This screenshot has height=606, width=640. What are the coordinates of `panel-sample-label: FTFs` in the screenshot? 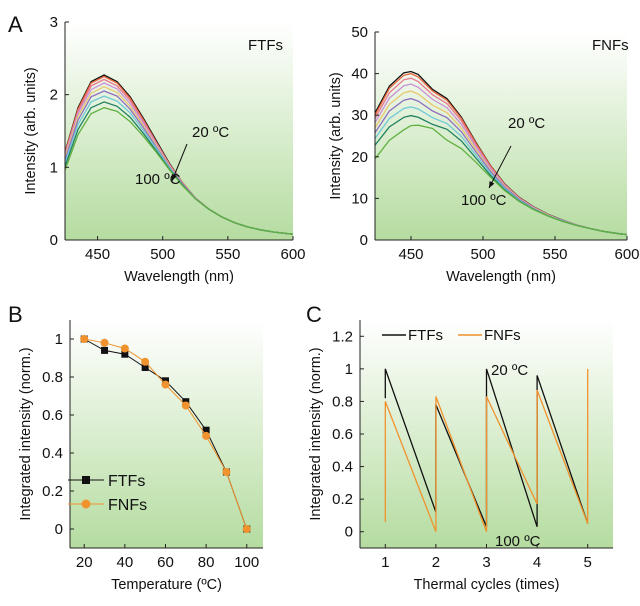 It's located at (265, 45).